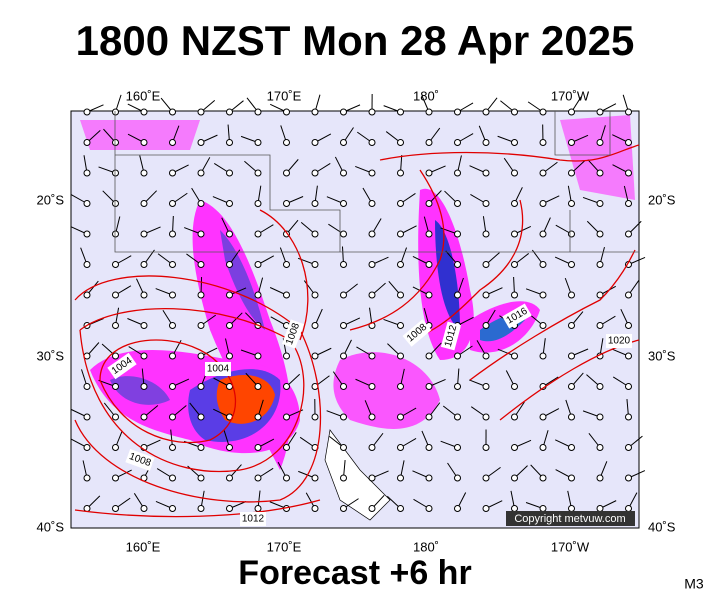 The height and width of the screenshot is (605, 711). I want to click on lat-label: 30˚S, so click(51, 355).